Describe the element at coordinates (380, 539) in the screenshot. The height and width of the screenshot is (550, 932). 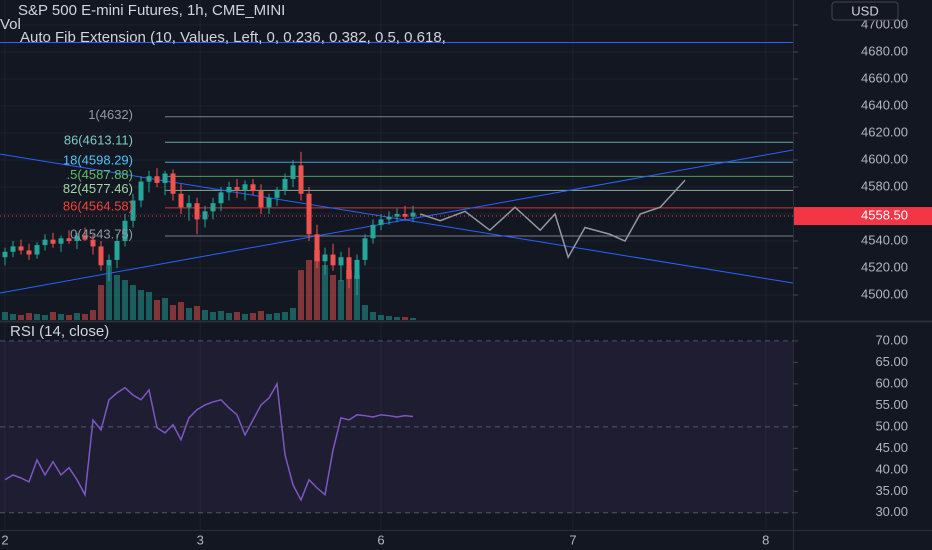
I see `x-tick-label: 6` at that location.